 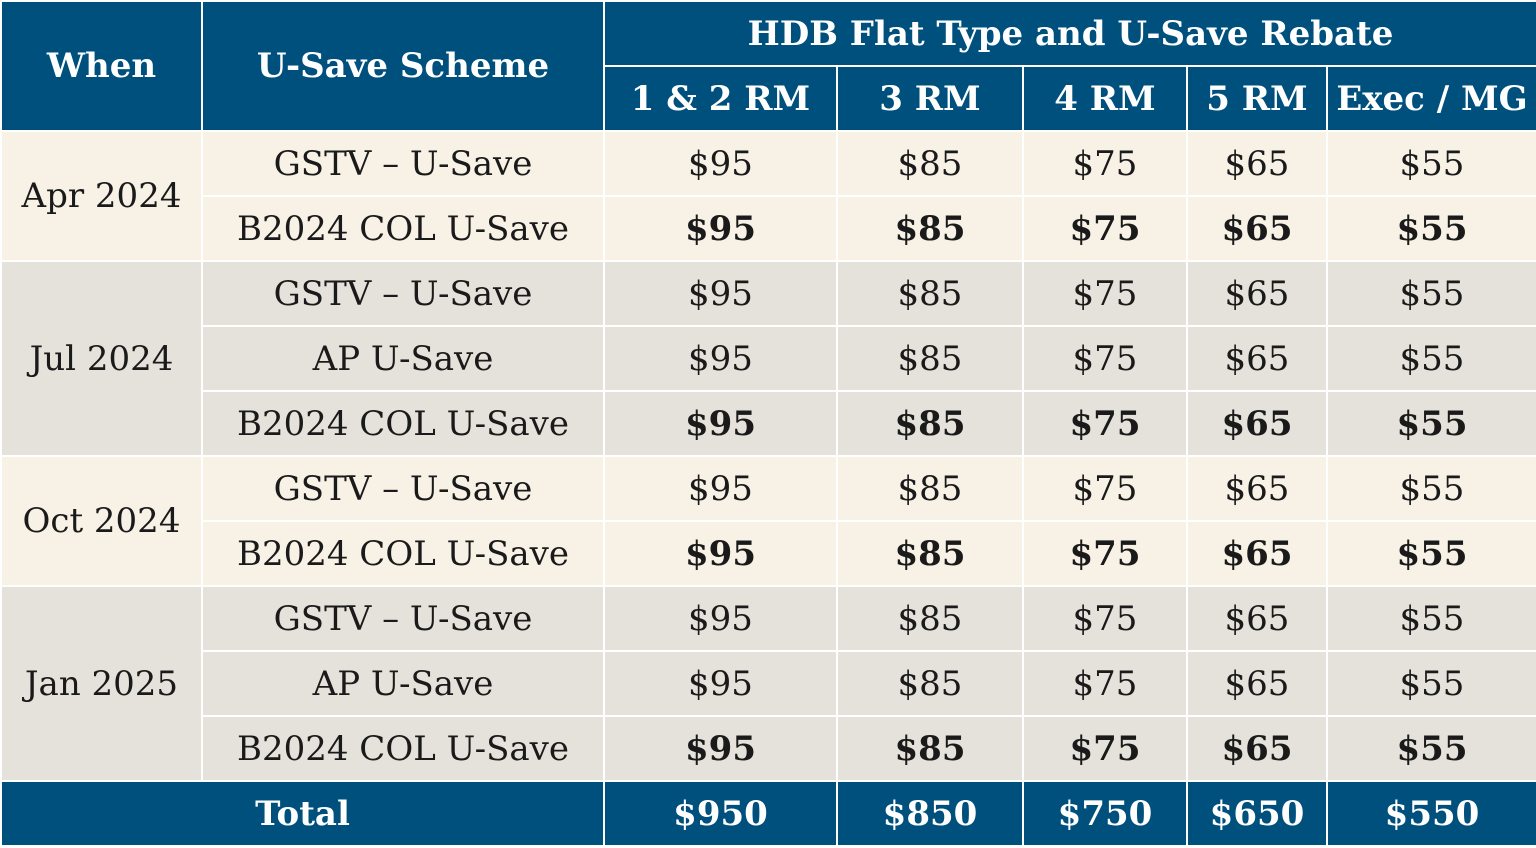 What do you see at coordinates (930, 98) in the screenshot?
I see `flat-type-header: 3 RM` at bounding box center [930, 98].